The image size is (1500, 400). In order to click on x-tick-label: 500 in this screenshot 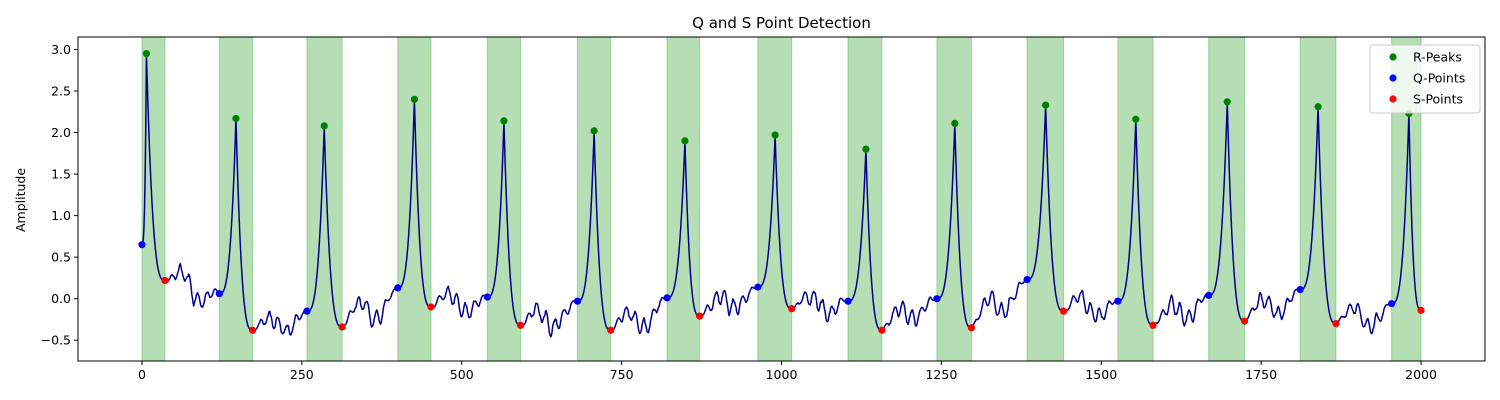, I will do `click(462, 374)`.